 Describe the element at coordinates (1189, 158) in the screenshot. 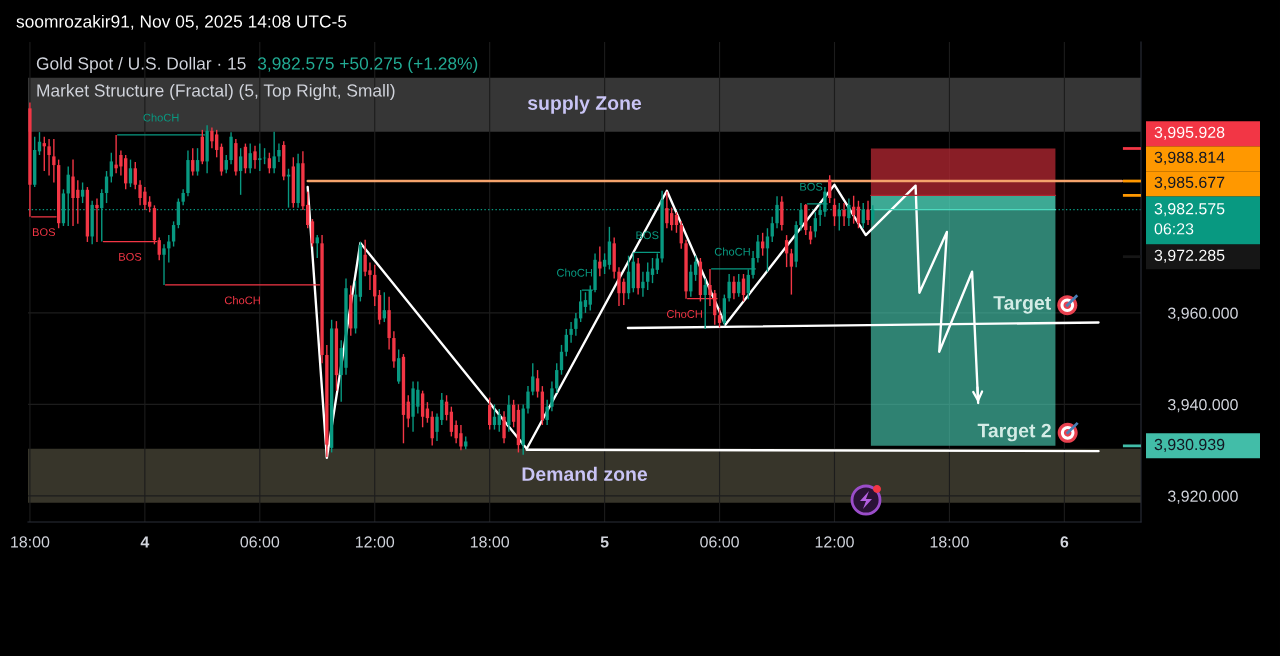

I see `ref-line-label: 3,988.814` at that location.